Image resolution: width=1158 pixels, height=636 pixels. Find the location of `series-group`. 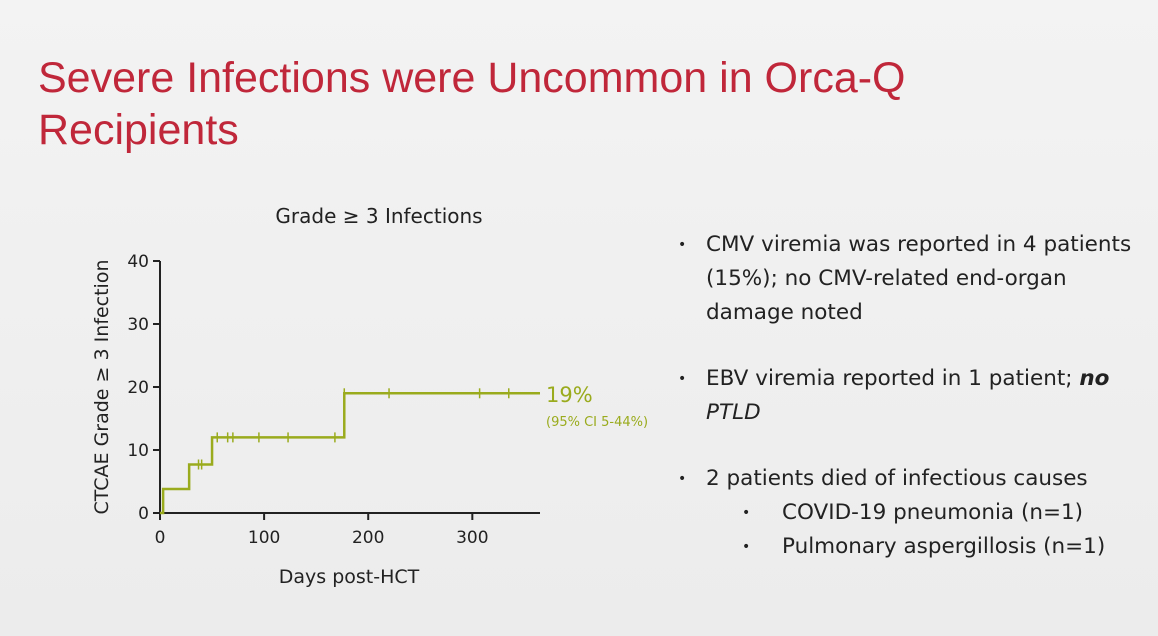

series-group is located at coordinates (350, 451).